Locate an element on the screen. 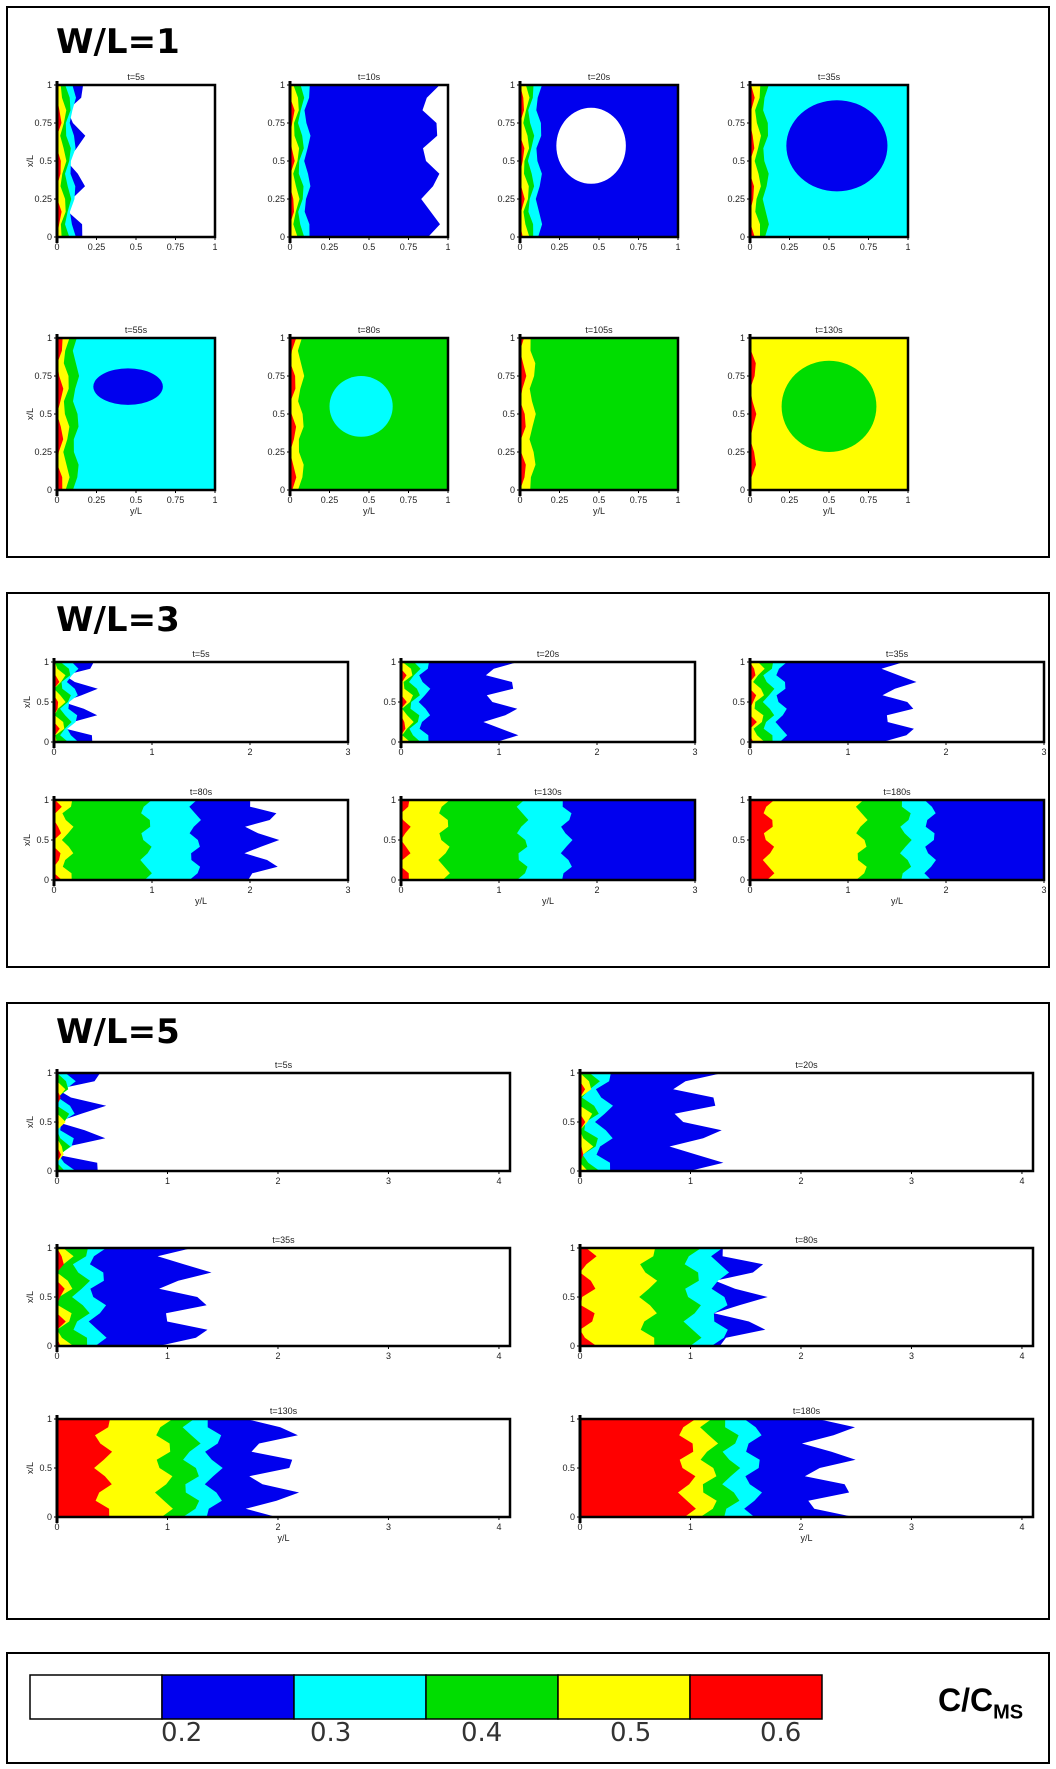 This screenshot has height=1769, width=1056. colorbar-tick-4: 0.6 is located at coordinates (781, 1733).